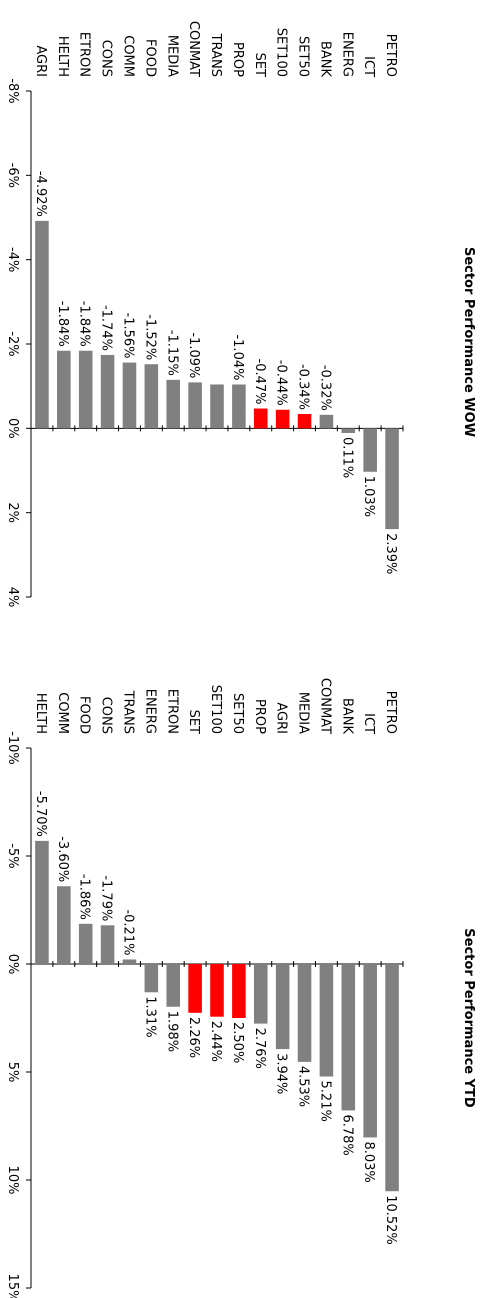 The width and height of the screenshot is (491, 1298). Describe the element at coordinates (368, 1161) in the screenshot. I see `data-label: 8.03%` at that location.